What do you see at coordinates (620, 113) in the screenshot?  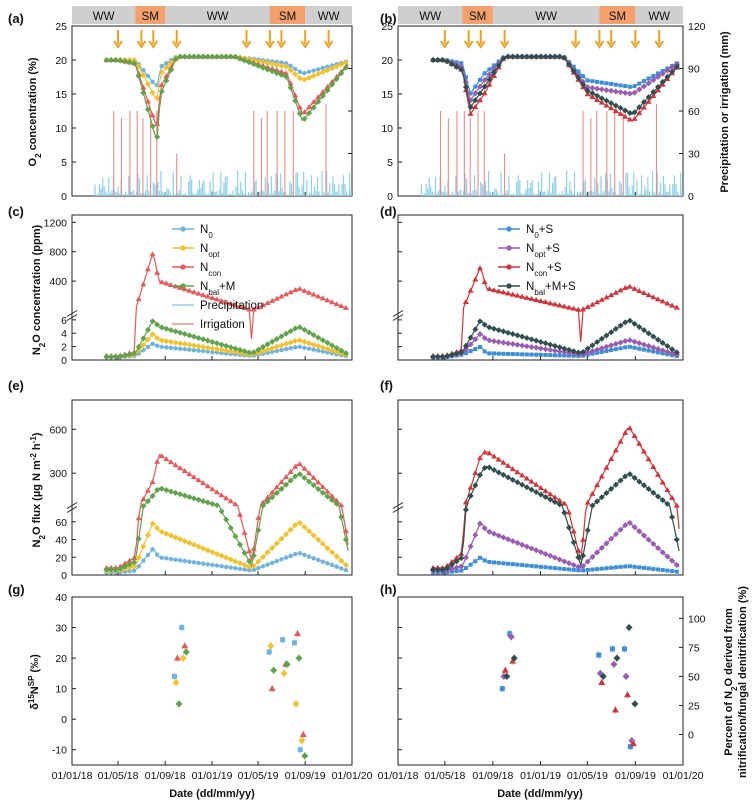 I see `o2-Ncon+S-point` at bounding box center [620, 113].